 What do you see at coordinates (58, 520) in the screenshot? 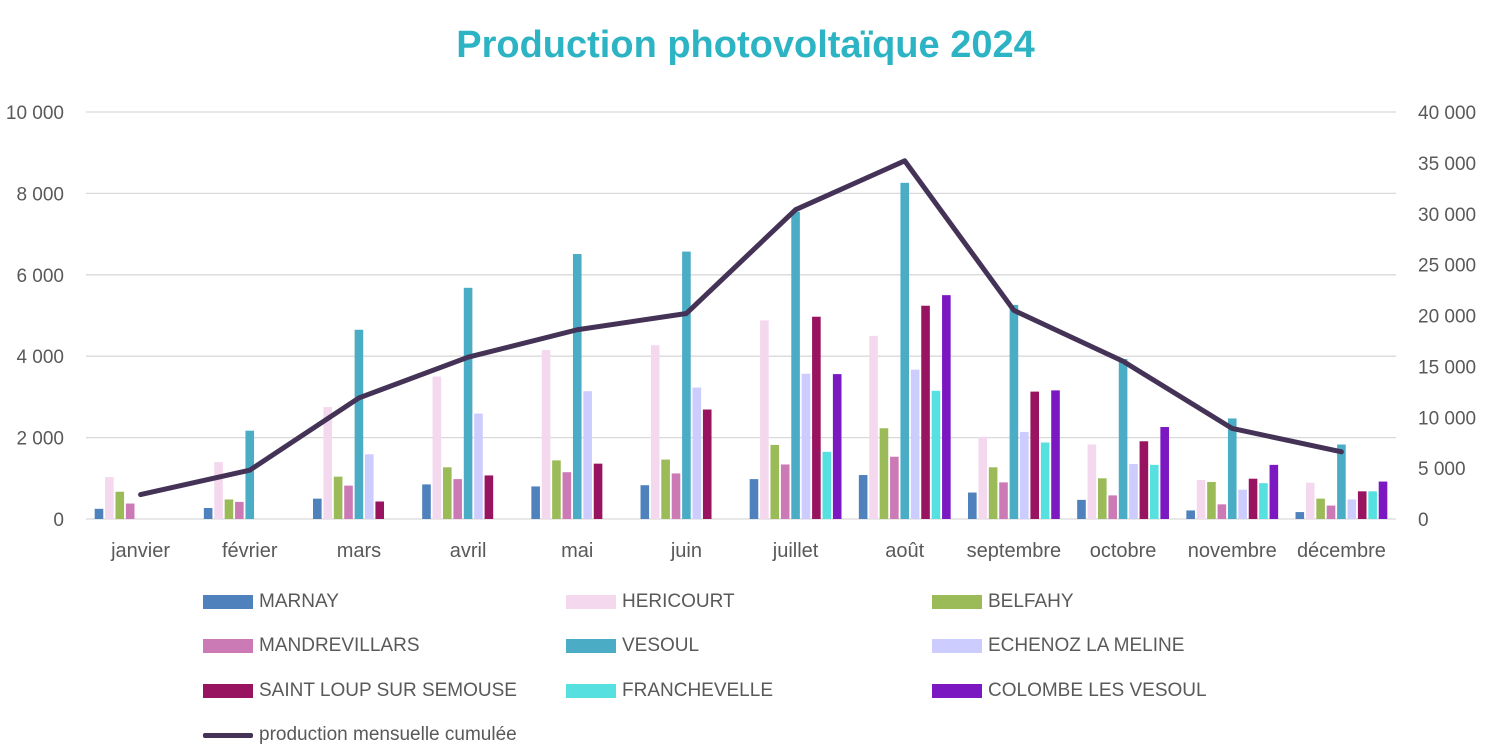
I see `left-tick-label: 0` at bounding box center [58, 520].